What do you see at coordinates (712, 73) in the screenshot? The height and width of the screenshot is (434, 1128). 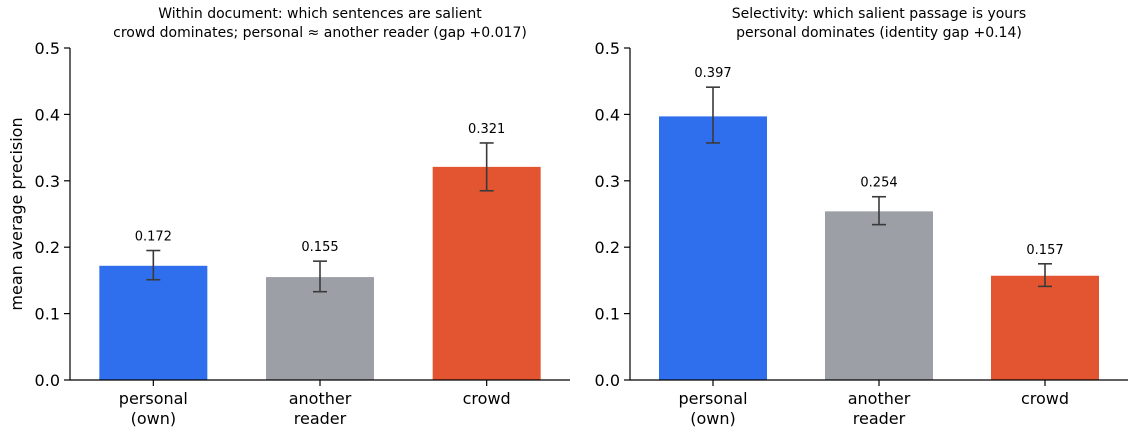 I see `chart2-data-label-0: 0.397` at bounding box center [712, 73].